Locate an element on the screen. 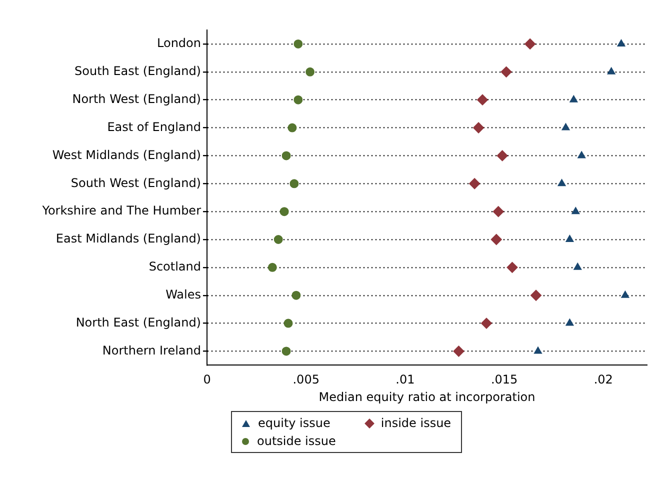 The height and width of the screenshot is (478, 653). x-tick-label: .015 is located at coordinates (504, 379).